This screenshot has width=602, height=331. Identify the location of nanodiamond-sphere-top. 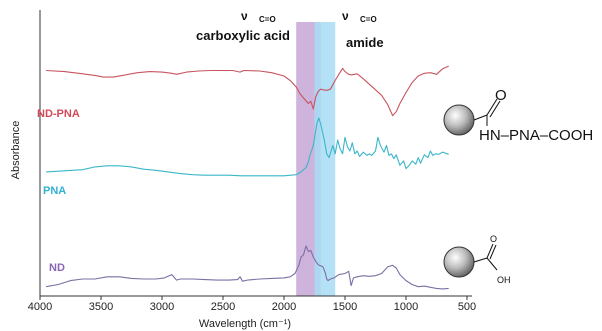
(459, 120).